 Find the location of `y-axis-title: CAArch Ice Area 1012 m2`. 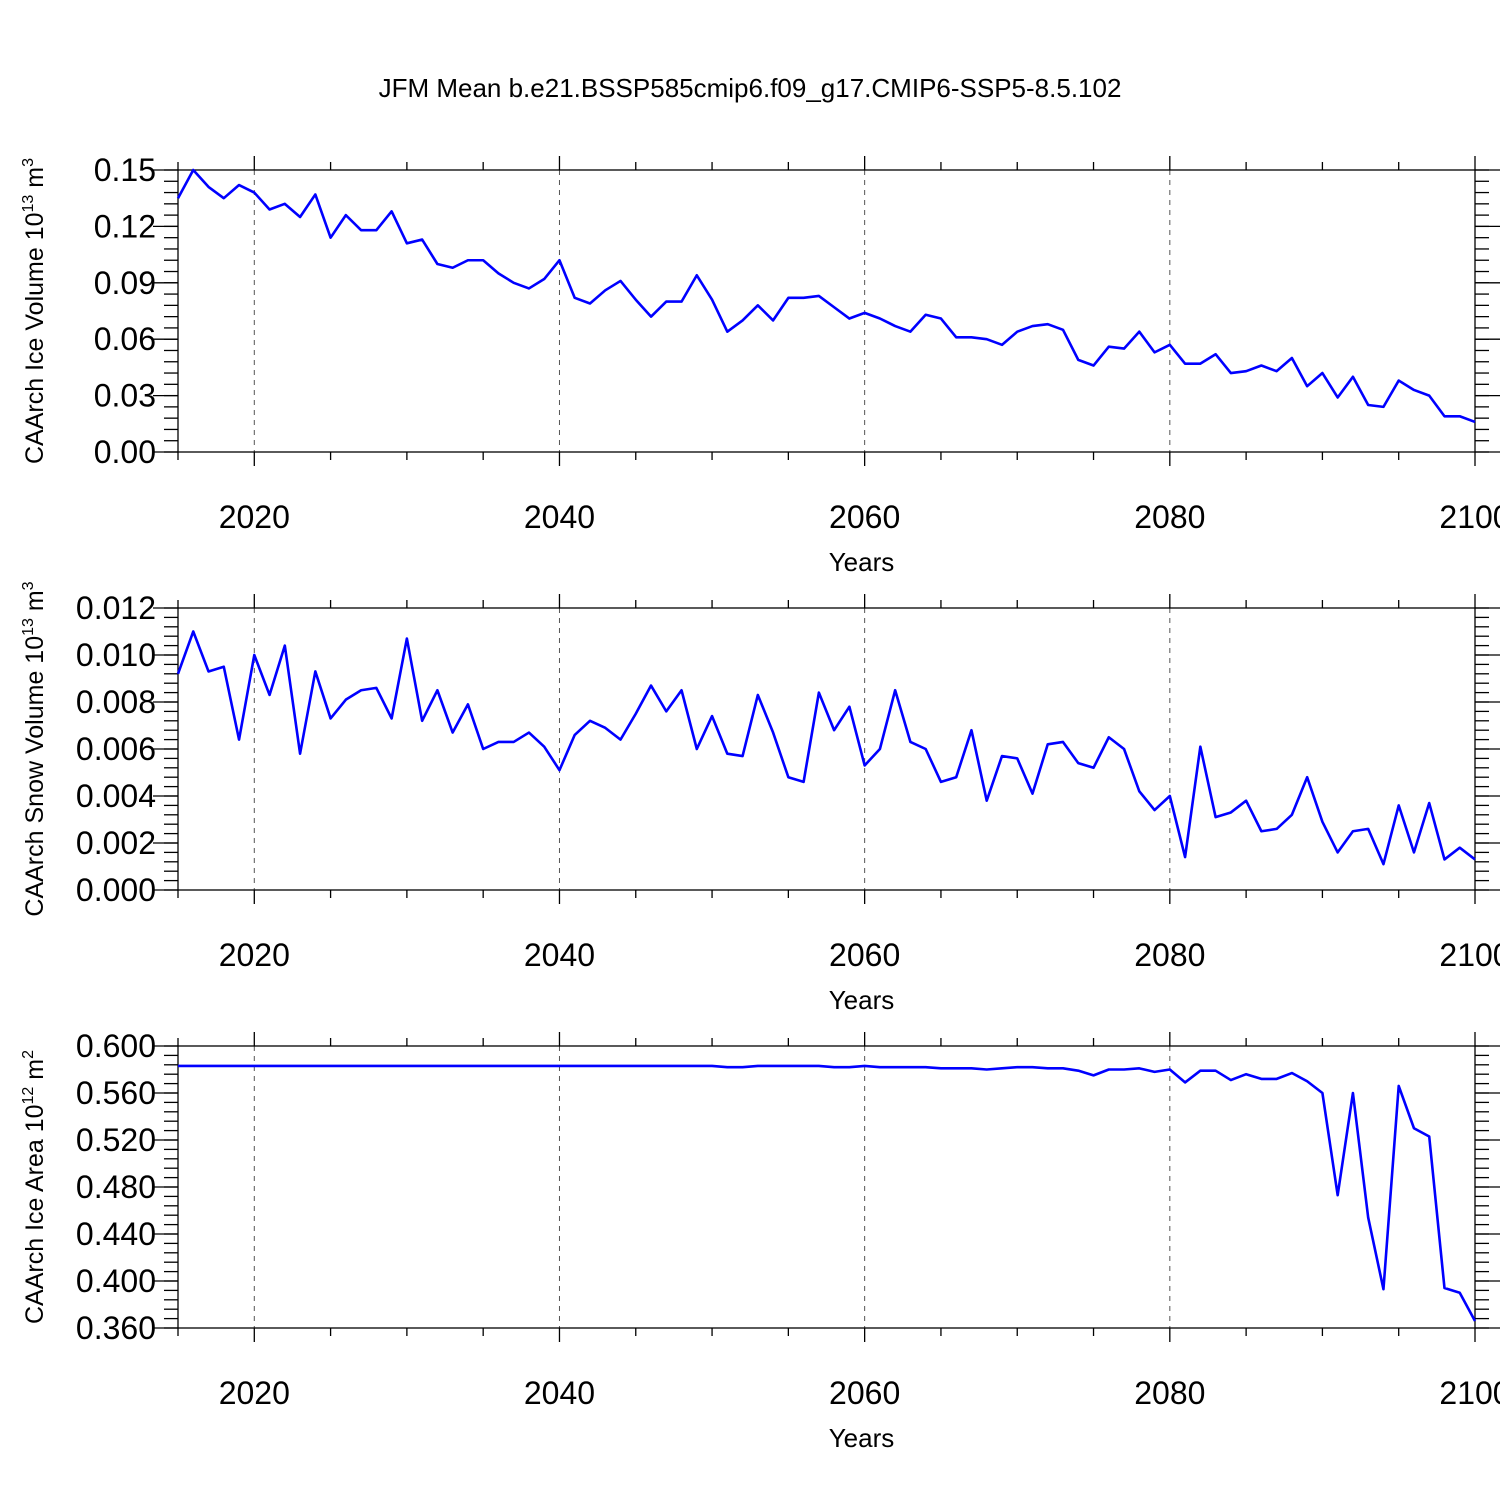

y-axis-title: CAArch Ice Area 1012 m2 is located at coordinates (34, 1187).